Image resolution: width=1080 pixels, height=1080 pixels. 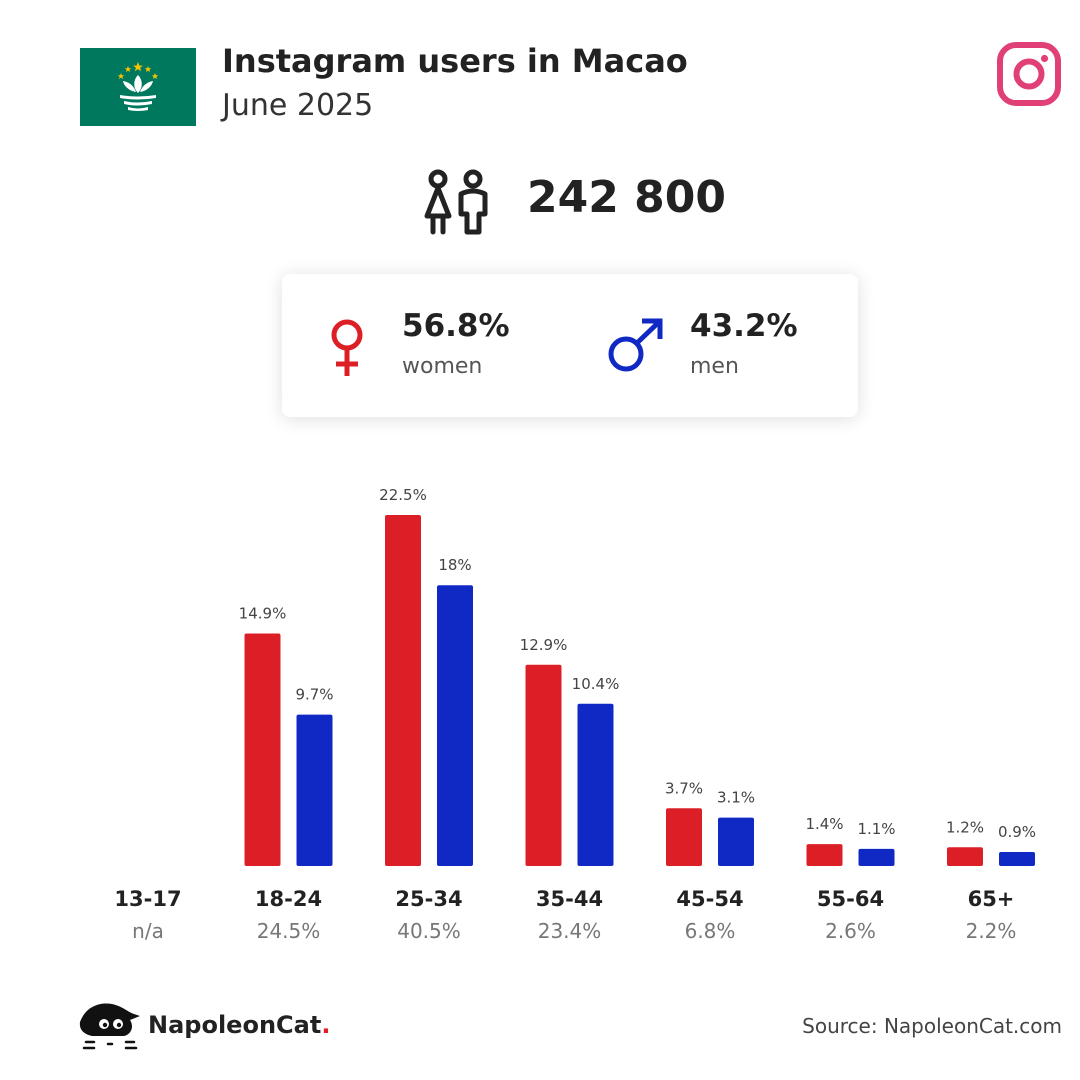 What do you see at coordinates (442, 366) in the screenshot?
I see `women-label: women` at bounding box center [442, 366].